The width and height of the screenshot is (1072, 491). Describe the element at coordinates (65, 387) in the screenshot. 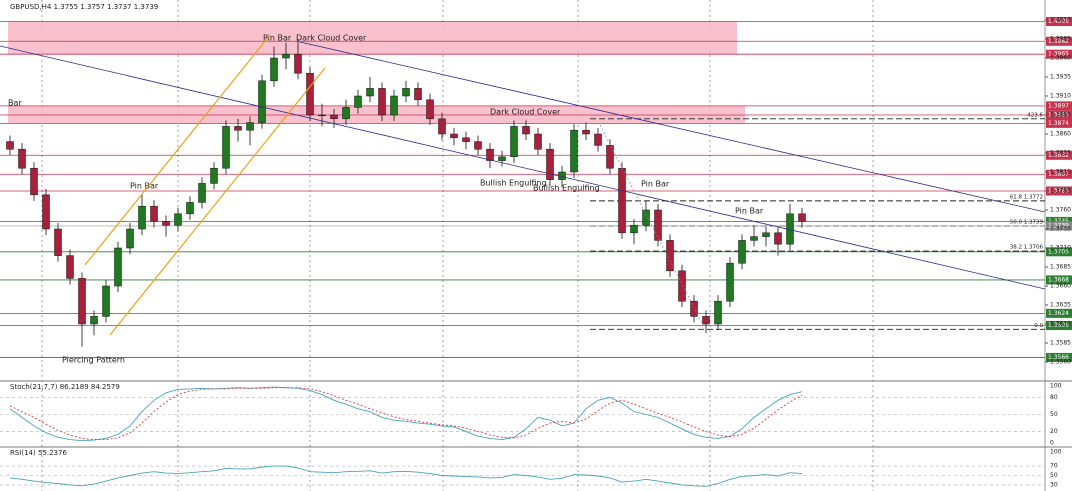

I see `stoch-title: Stoch(21,7,7) 86.2189 84.2579` at that location.